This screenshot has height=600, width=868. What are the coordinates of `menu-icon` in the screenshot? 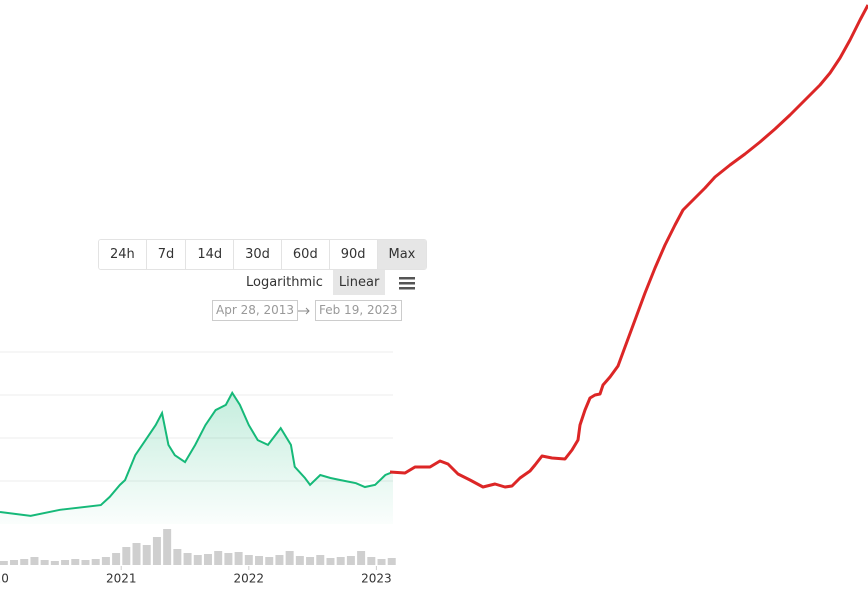 It's located at (407, 283).